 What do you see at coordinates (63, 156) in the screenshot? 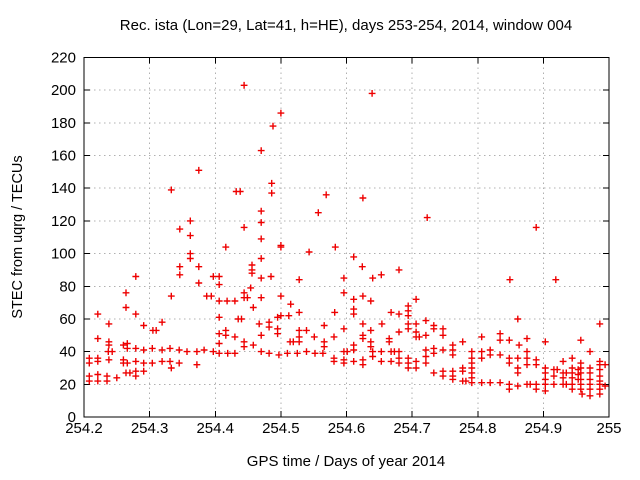
I see `y-tick-label: 160` at bounding box center [63, 156].